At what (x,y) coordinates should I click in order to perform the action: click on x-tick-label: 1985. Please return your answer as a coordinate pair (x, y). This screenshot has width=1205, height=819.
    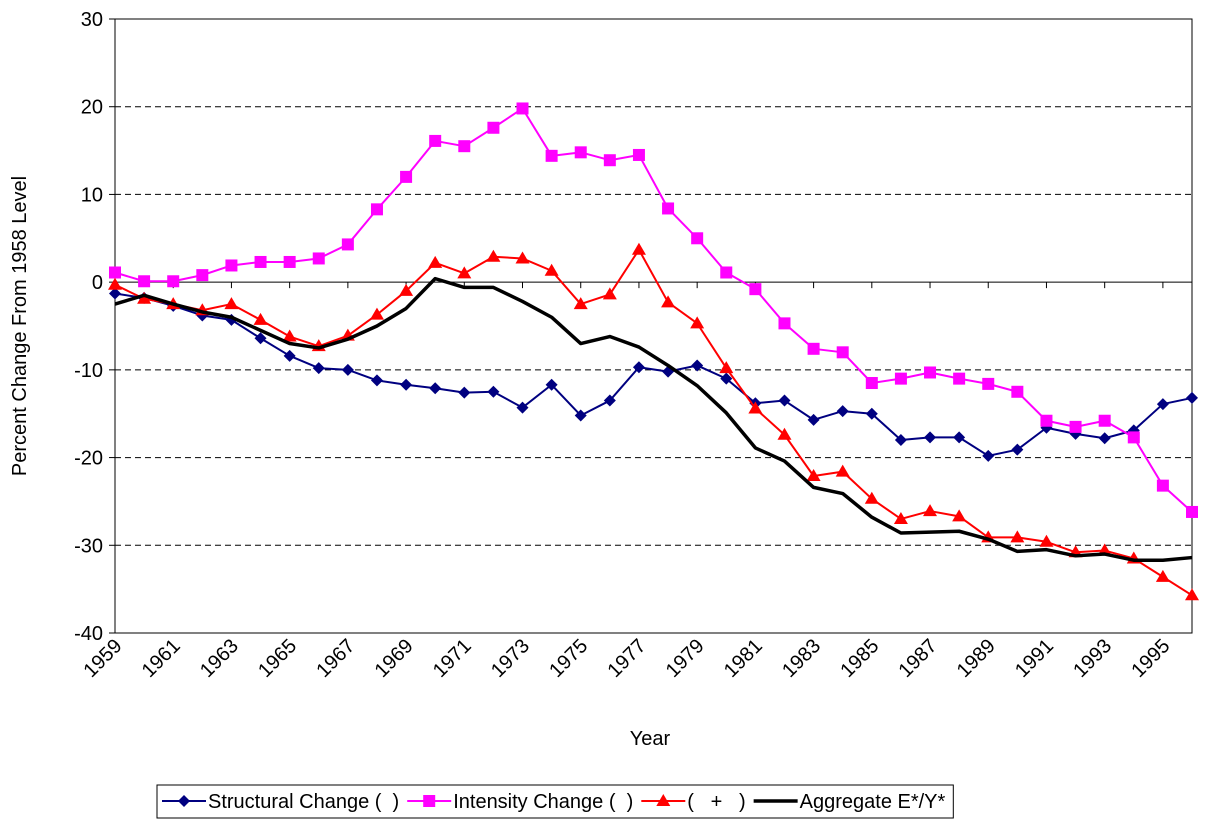
    Looking at the image, I should click on (859, 658).